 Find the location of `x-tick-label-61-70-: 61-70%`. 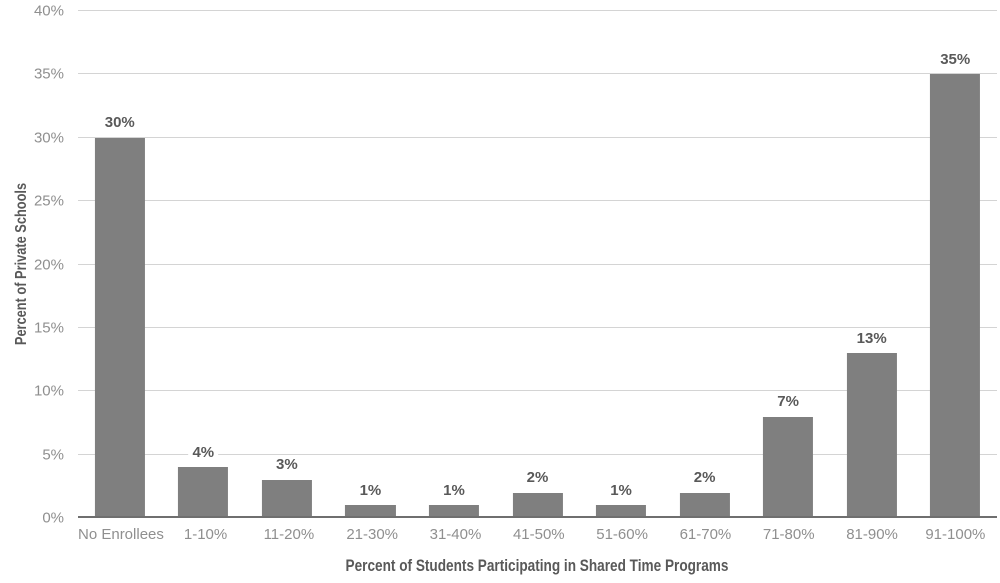

x-tick-label-61-70-: 61-70% is located at coordinates (705, 534).